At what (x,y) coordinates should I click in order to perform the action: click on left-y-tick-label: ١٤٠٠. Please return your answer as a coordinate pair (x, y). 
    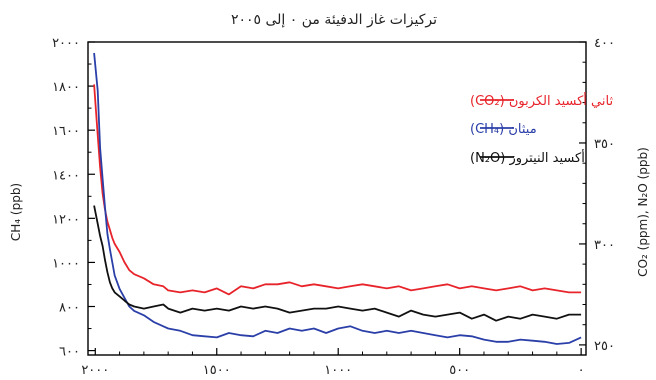
    Looking at the image, I should click on (66, 175).